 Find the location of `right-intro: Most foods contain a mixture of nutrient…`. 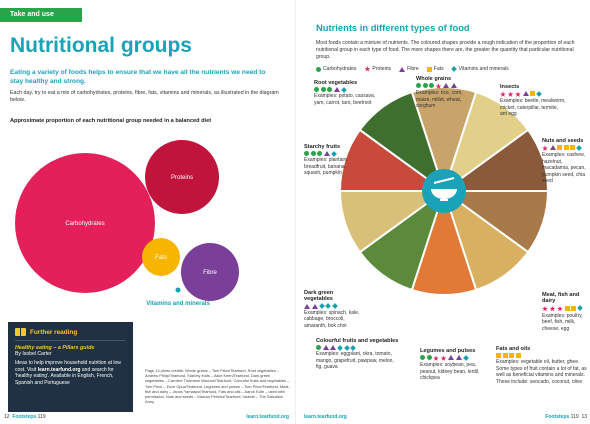

right-intro: Most foods contain a mixture of nutrient… is located at coordinates (445, 50).